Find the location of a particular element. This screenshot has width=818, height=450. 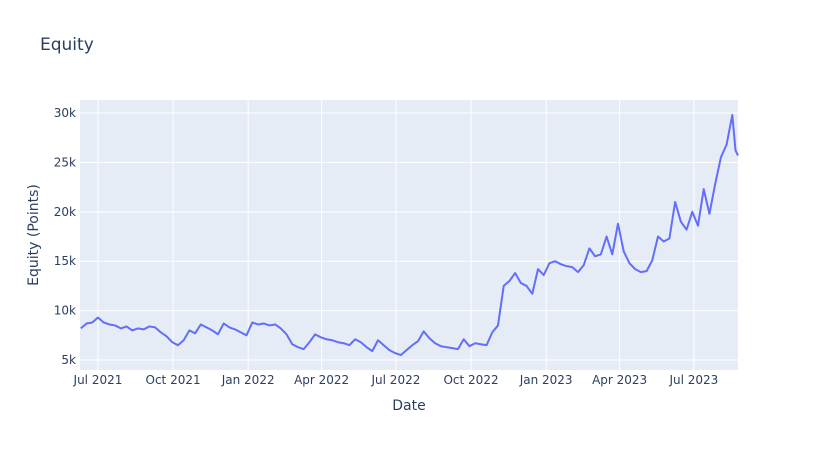

y-tick-label: 30k is located at coordinates (65, 113).